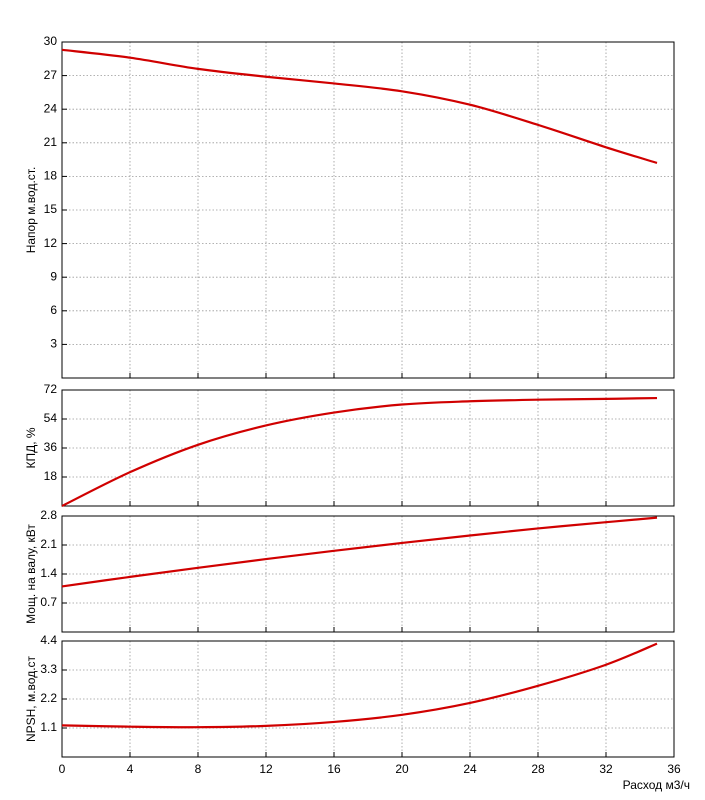  What do you see at coordinates (48, 727) in the screenshot?
I see `y-tick-label: 1.1` at bounding box center [48, 727].